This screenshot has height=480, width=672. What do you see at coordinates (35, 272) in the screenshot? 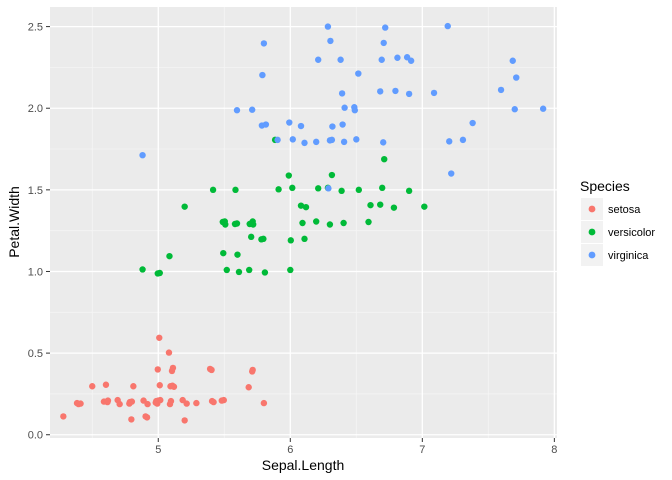
I see `y-tick-label: 1.0` at bounding box center [35, 272].